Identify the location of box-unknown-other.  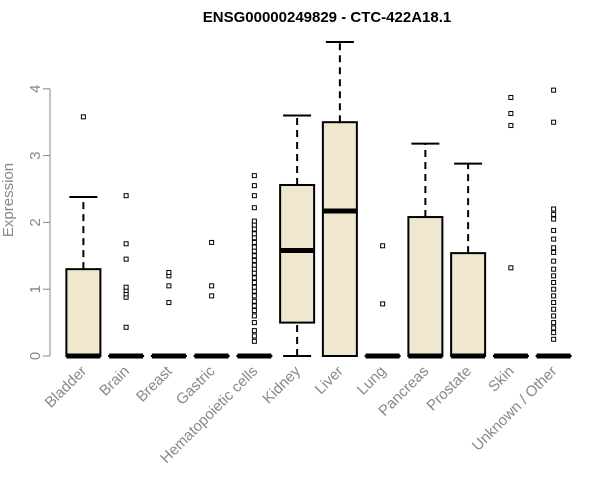
(553, 223).